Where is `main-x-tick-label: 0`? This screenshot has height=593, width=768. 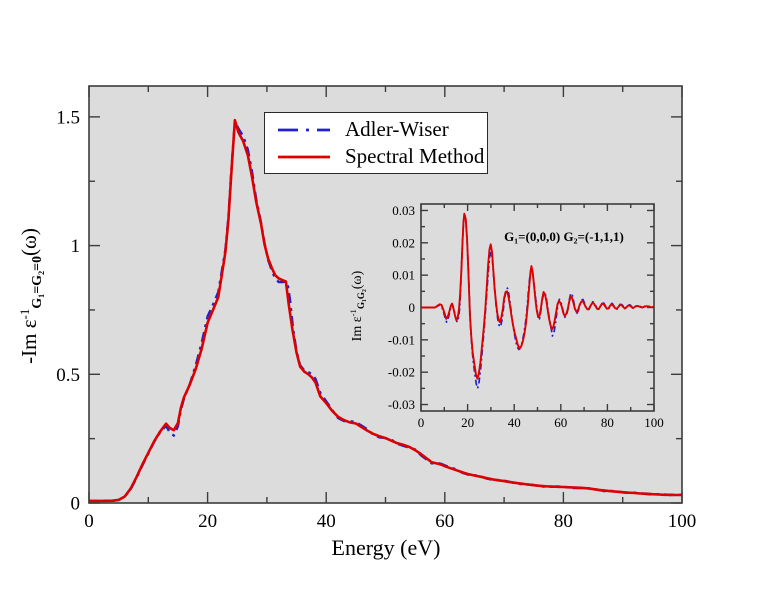
main-x-tick-label: 0 is located at coordinates (89, 521).